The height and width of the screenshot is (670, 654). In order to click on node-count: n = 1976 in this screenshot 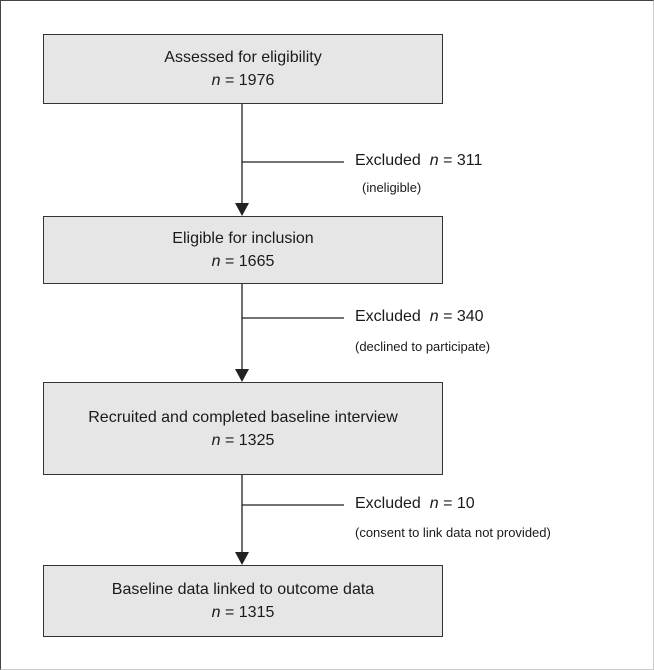, I will do `click(243, 80)`.